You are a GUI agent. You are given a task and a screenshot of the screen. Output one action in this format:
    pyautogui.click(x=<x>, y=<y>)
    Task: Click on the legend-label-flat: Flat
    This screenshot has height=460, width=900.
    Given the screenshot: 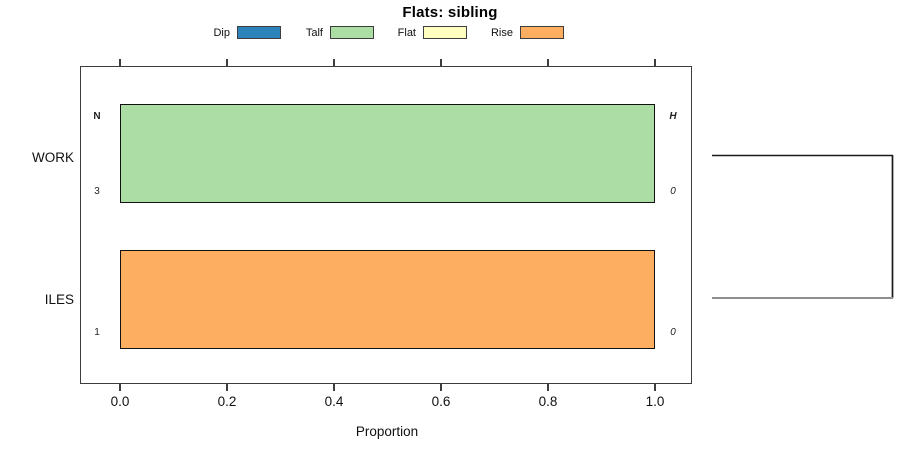 What is the action you would take?
    pyautogui.click(x=406, y=33)
    